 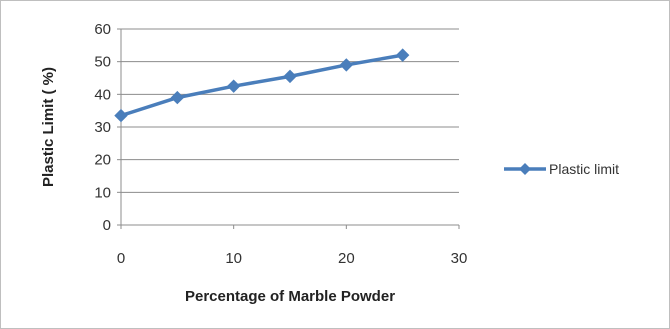 I want to click on y-axis-title: Plastic Limit ( %), so click(x=48, y=127).